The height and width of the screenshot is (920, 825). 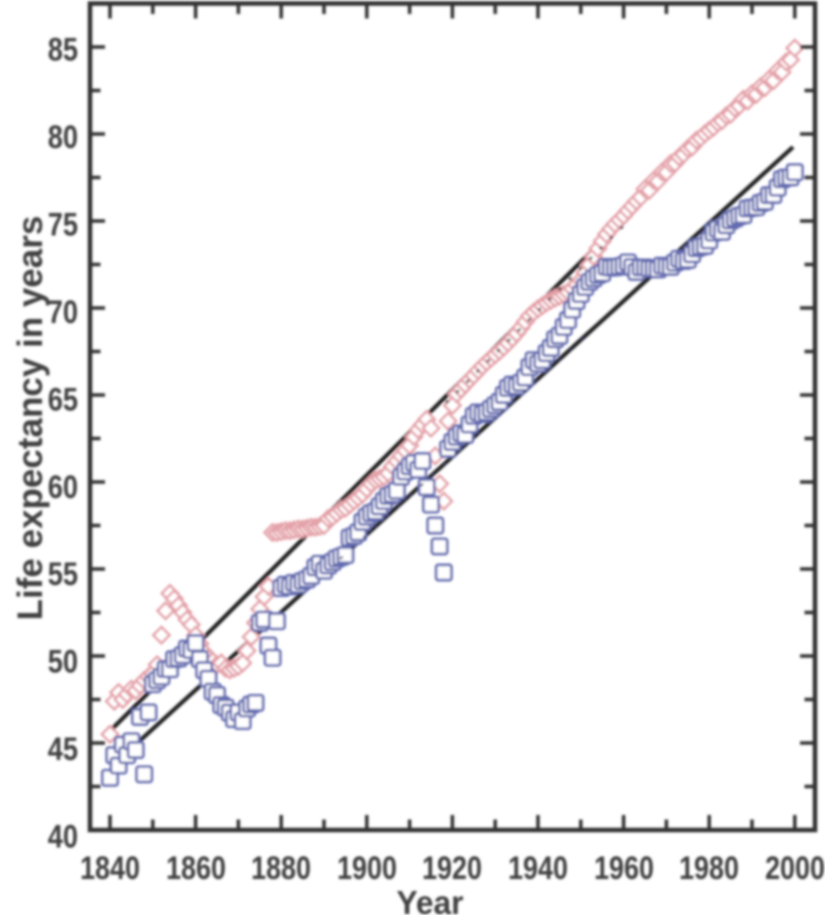 I want to click on svg-text: 85, so click(x=63, y=50).